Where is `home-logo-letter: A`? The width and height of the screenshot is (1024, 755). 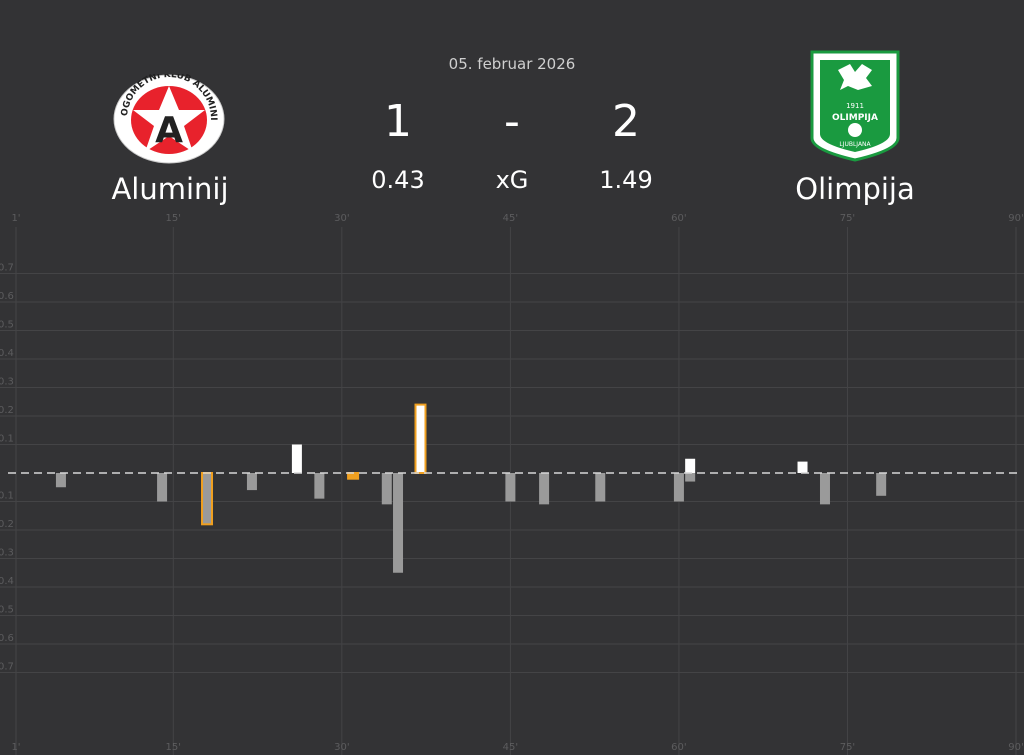 home-logo-letter: A is located at coordinates (169, 130).